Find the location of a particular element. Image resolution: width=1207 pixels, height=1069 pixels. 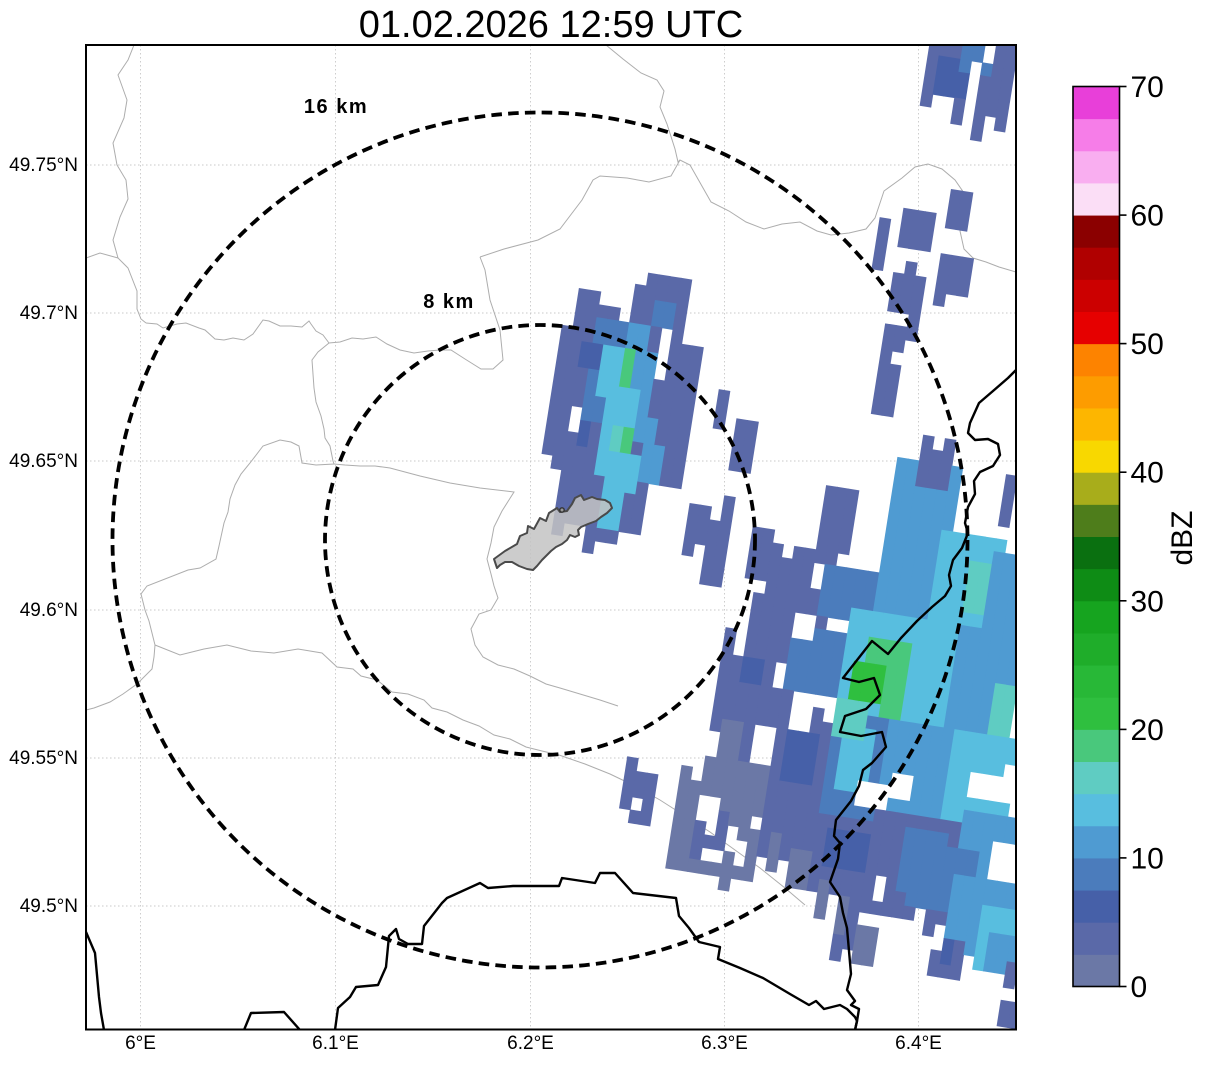

svg-text: 49.5°N is located at coordinates (49, 906).